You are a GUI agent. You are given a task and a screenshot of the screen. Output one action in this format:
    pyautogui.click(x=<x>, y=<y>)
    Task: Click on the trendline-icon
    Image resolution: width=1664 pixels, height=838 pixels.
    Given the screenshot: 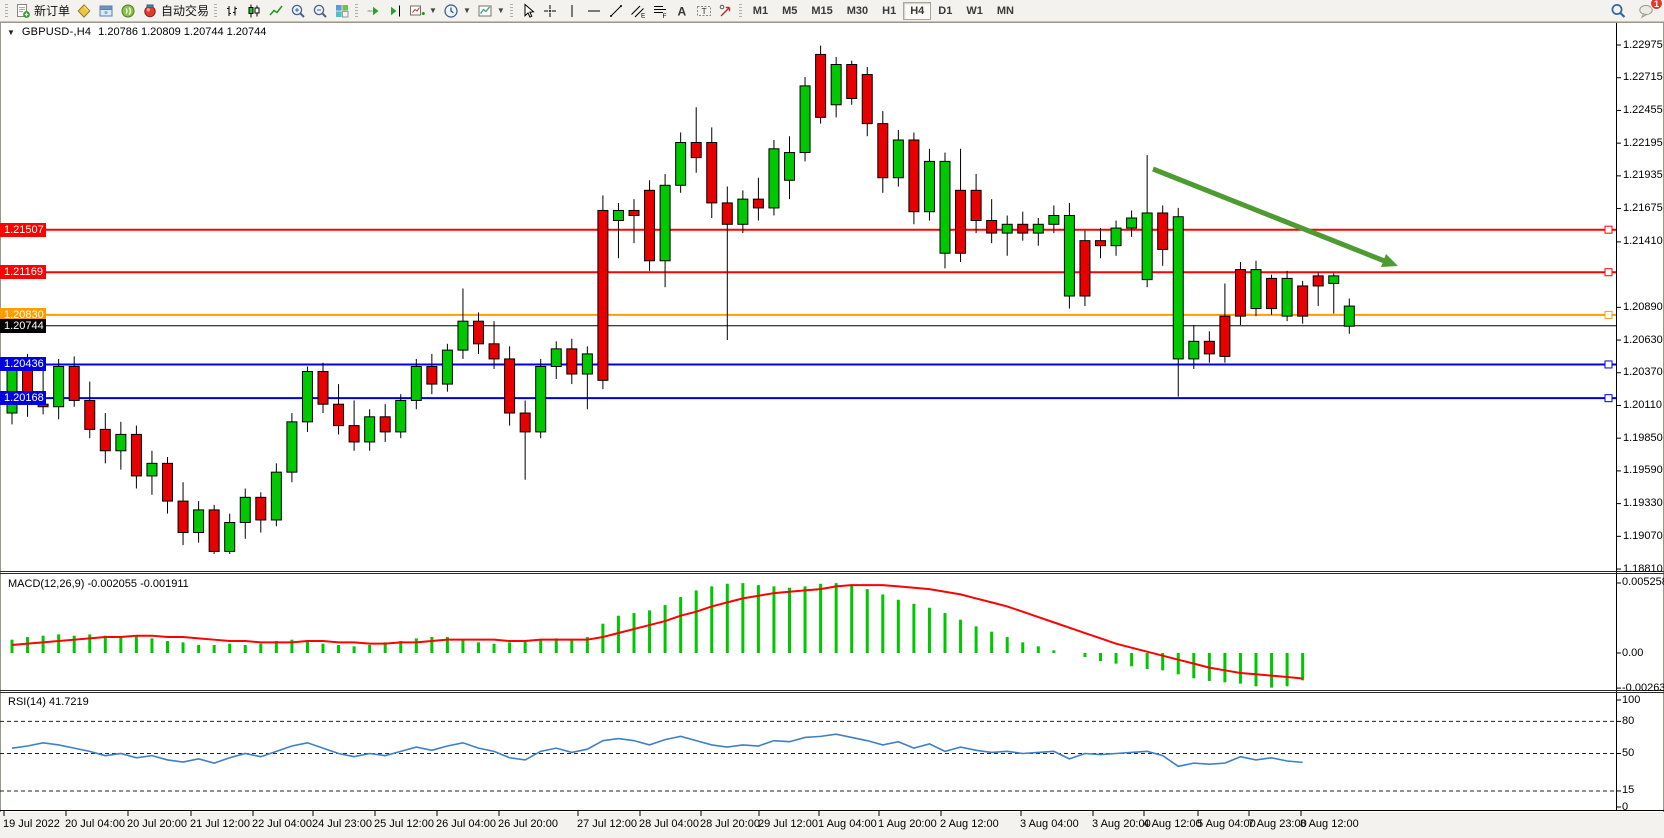 What is the action you would take?
    pyautogui.click(x=616, y=11)
    